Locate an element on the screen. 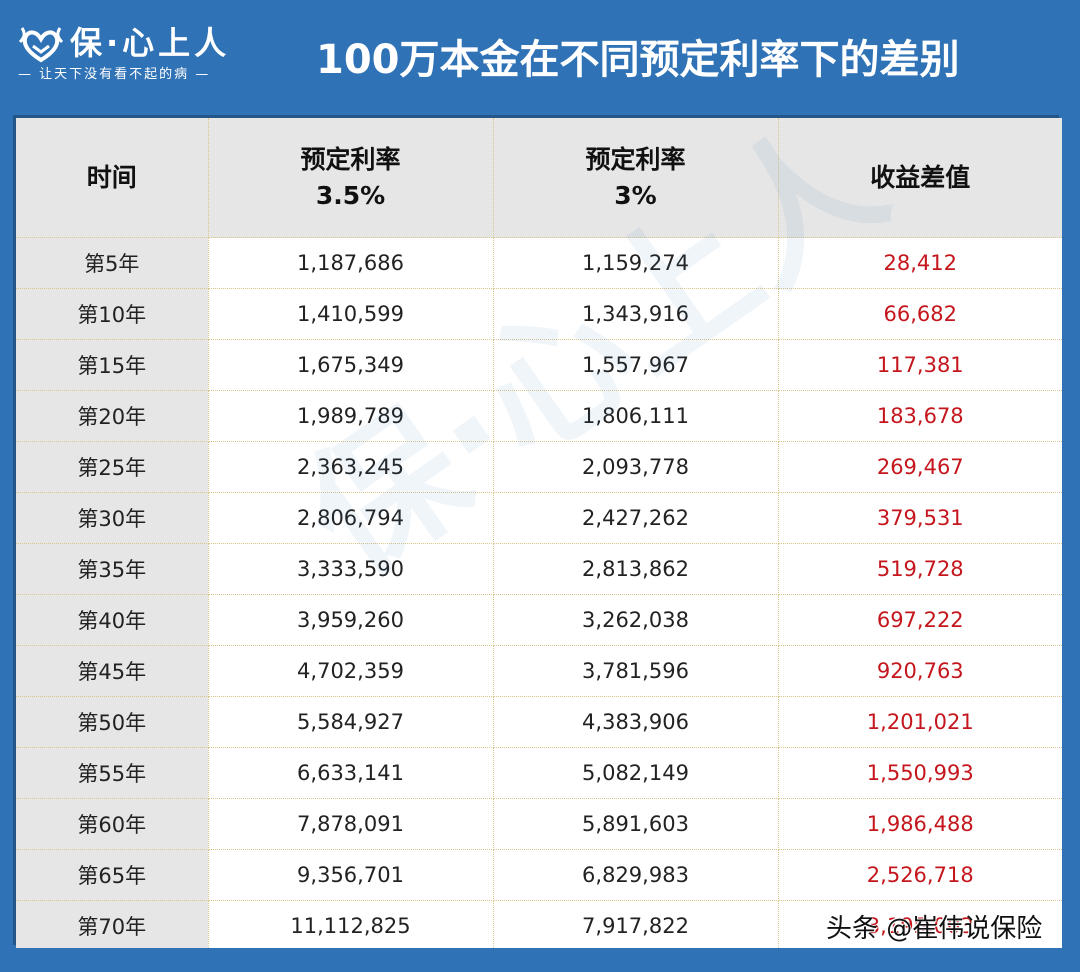 Image resolution: width=1080 pixels, height=972 pixels. year-cell: 第55年 is located at coordinates (112, 773).